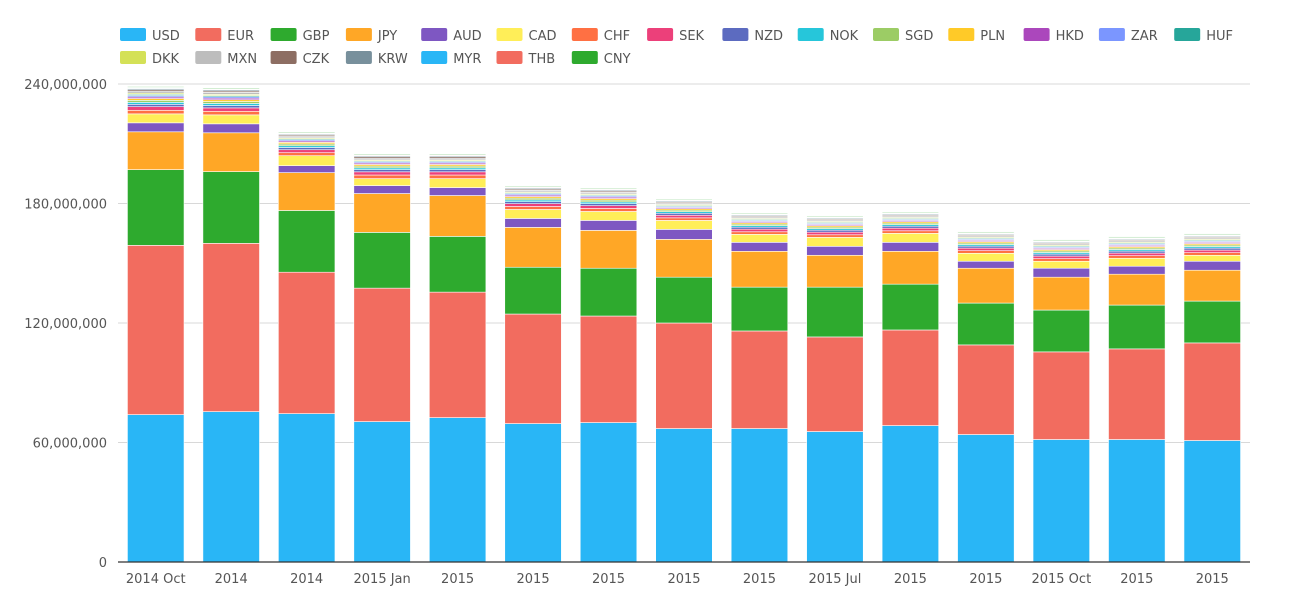 The width and height of the screenshot is (1294, 595). Describe the element at coordinates (451, 36) in the screenshot. I see `legend-item-aud: AUD` at that location.